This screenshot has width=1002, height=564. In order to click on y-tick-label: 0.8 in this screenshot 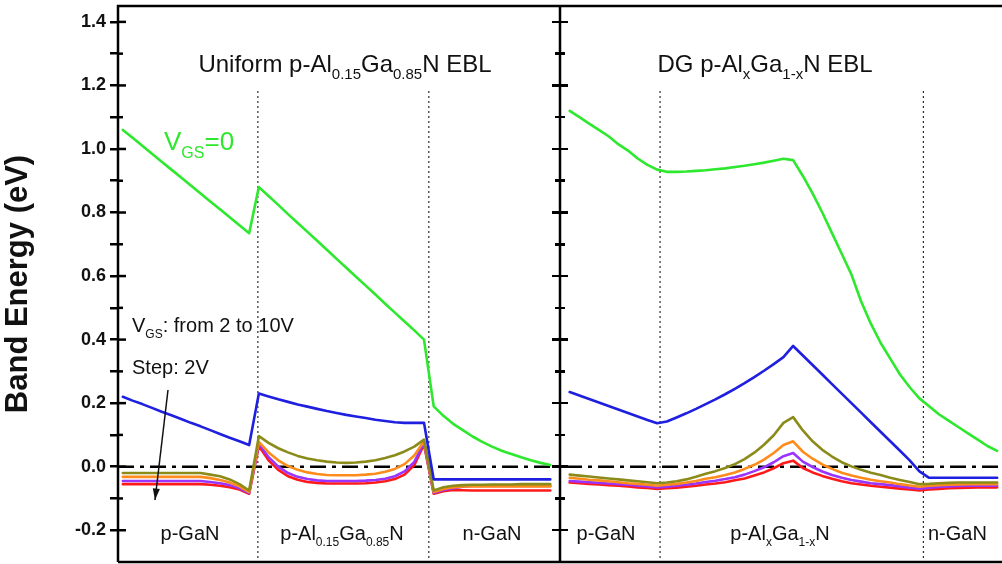, I will do `click(93, 211)`.